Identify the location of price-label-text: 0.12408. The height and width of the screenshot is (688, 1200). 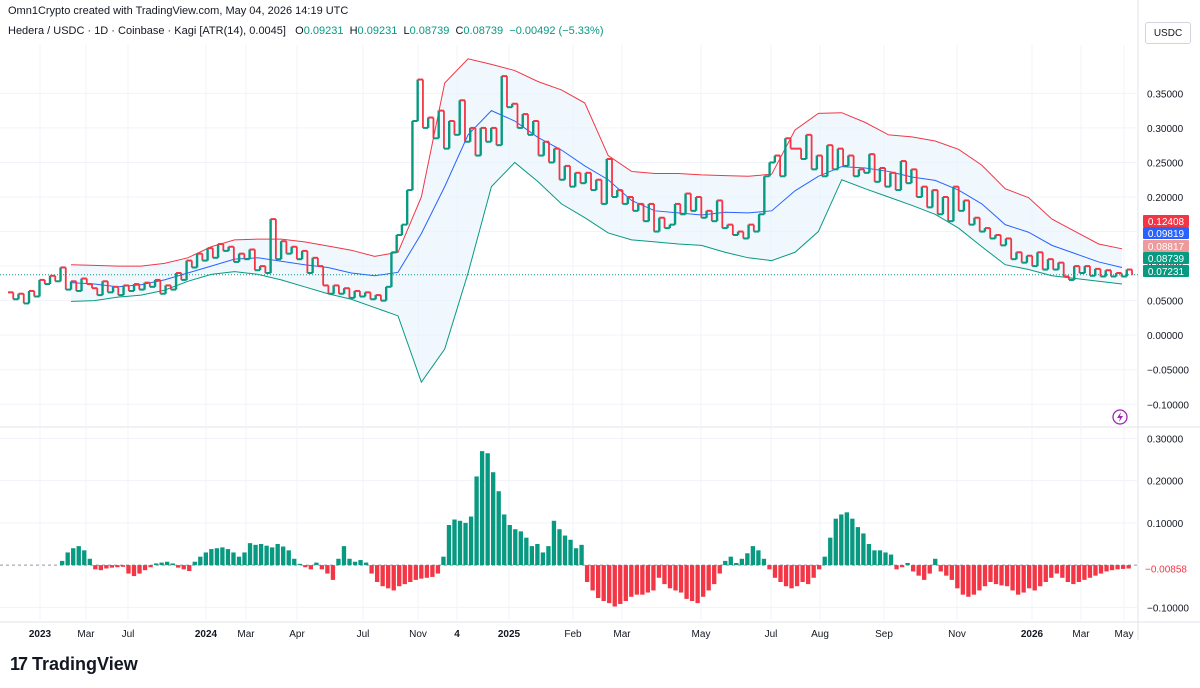
(1166, 222).